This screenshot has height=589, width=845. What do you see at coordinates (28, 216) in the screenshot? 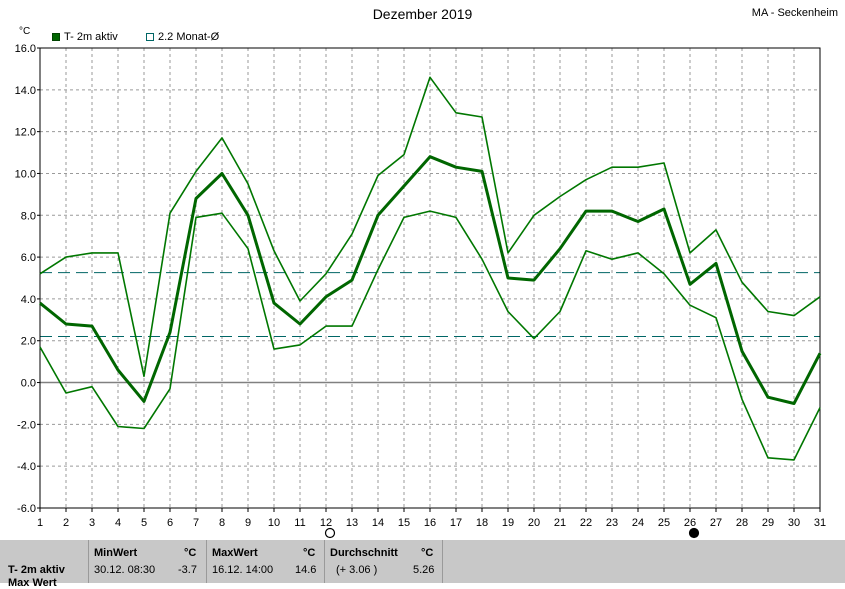
I see `y-tick-label: 8.0` at bounding box center [28, 216].